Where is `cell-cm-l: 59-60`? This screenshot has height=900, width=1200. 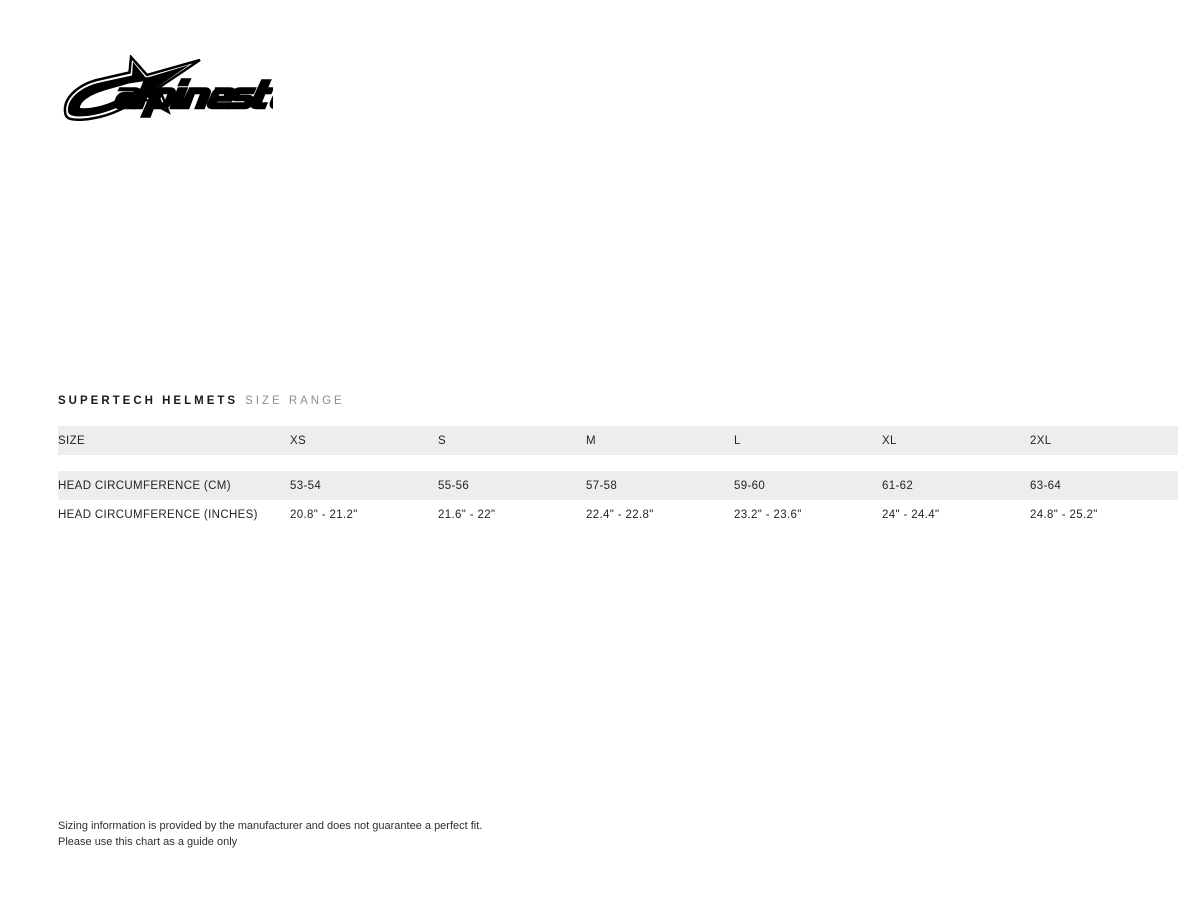
cell-cm-l: 59-60 is located at coordinates (808, 485).